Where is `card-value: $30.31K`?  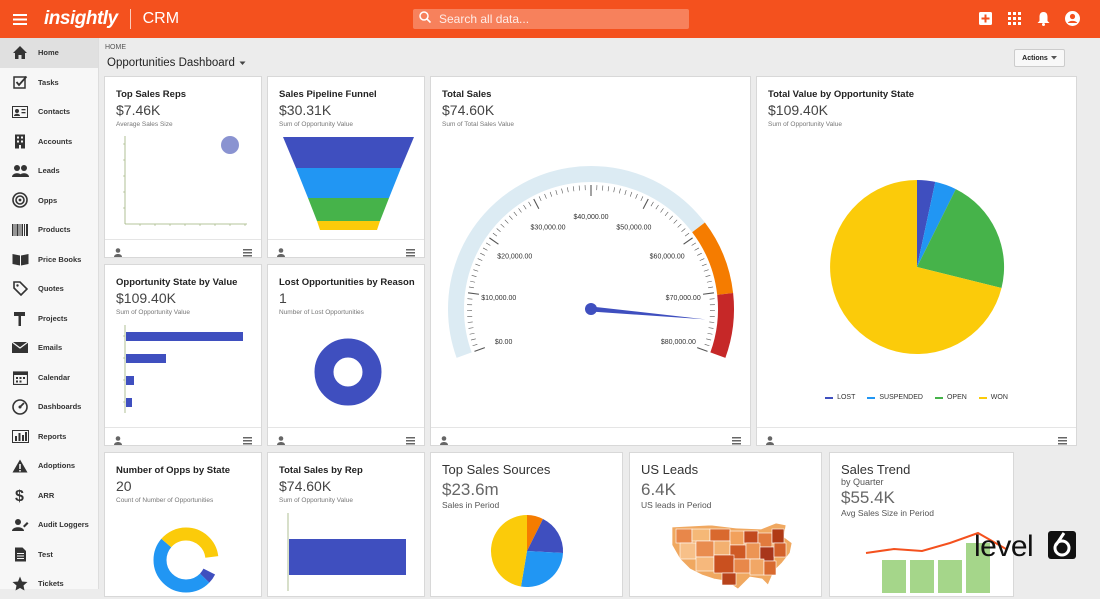
card-value: $30.31K is located at coordinates (305, 110).